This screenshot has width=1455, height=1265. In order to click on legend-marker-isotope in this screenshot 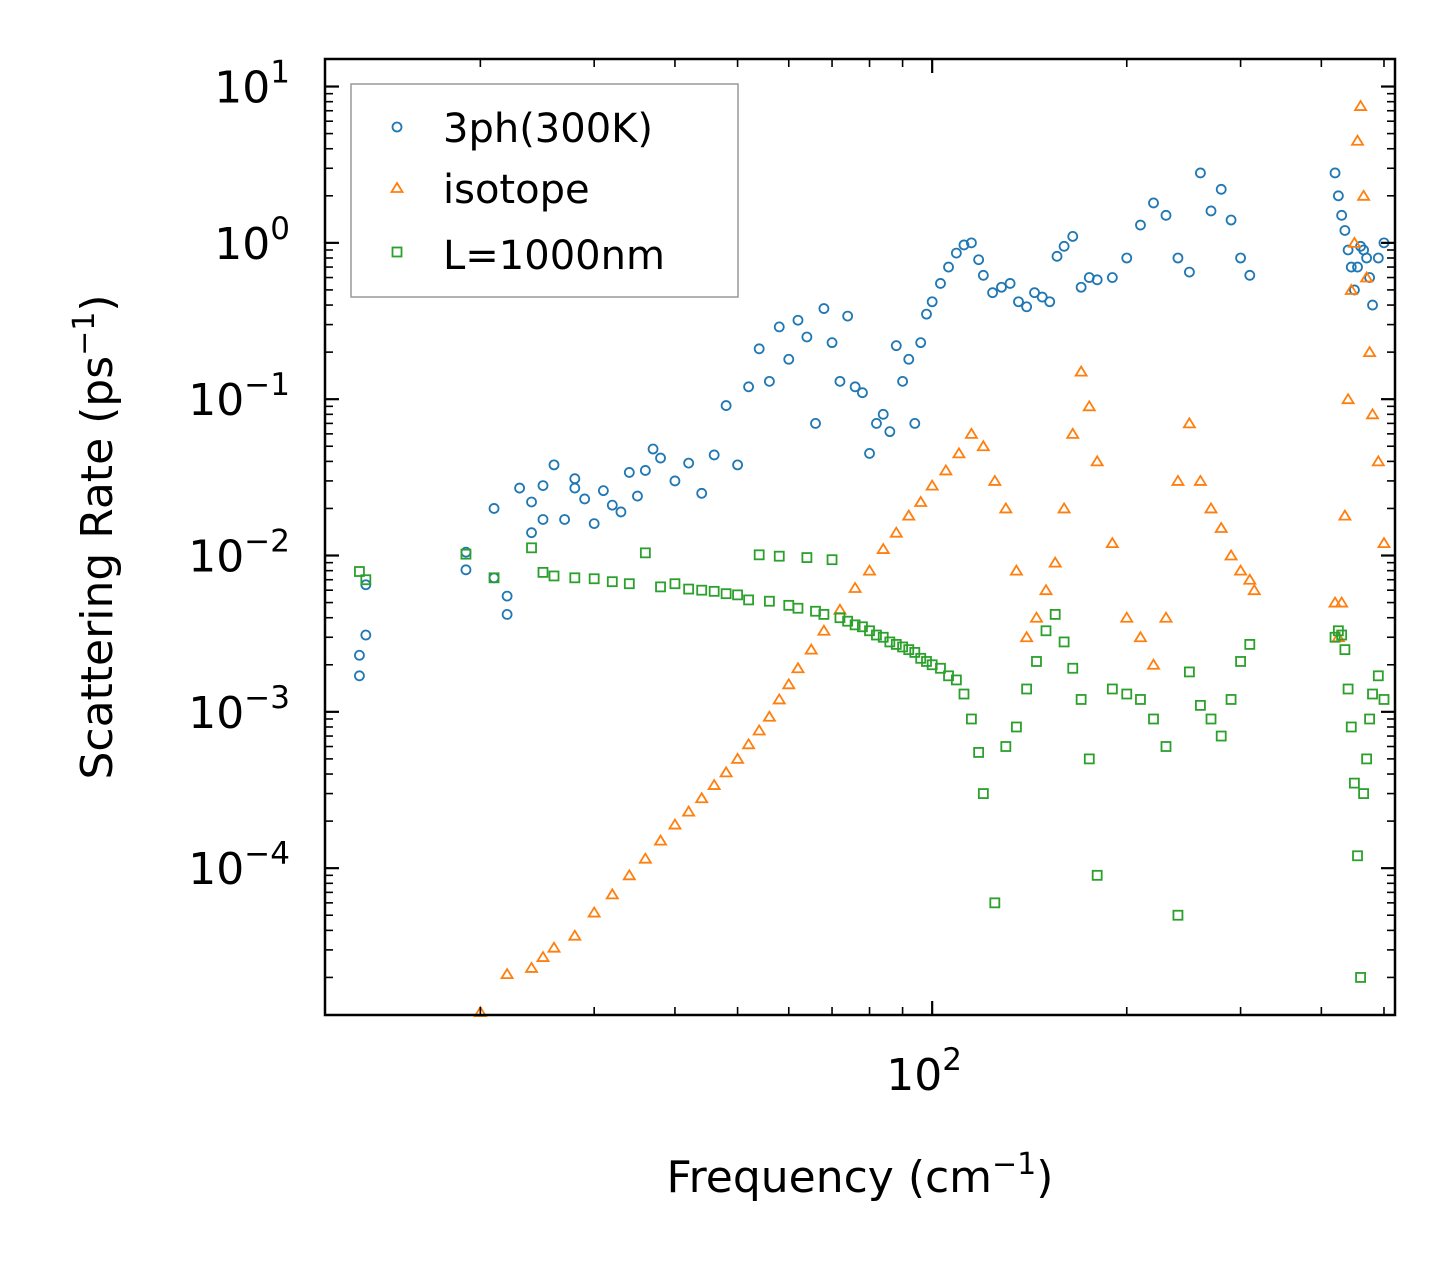, I will do `click(397, 187)`.